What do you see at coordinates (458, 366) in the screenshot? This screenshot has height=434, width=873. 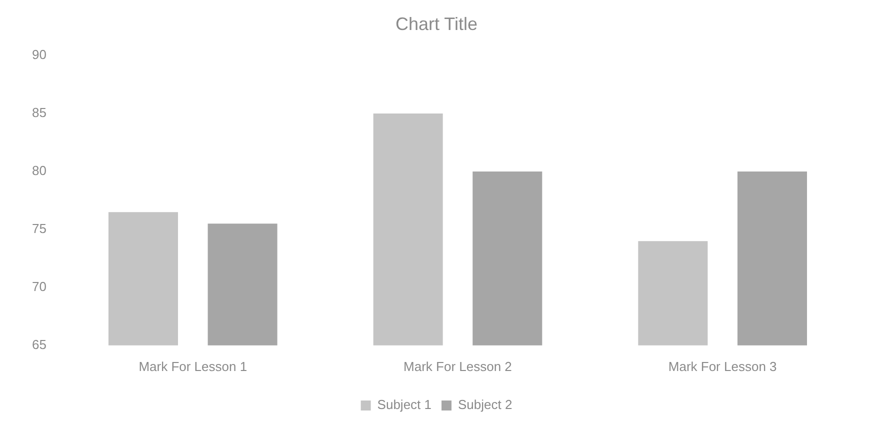 I see `x-tick-label: Mark For Lesson 2` at bounding box center [458, 366].